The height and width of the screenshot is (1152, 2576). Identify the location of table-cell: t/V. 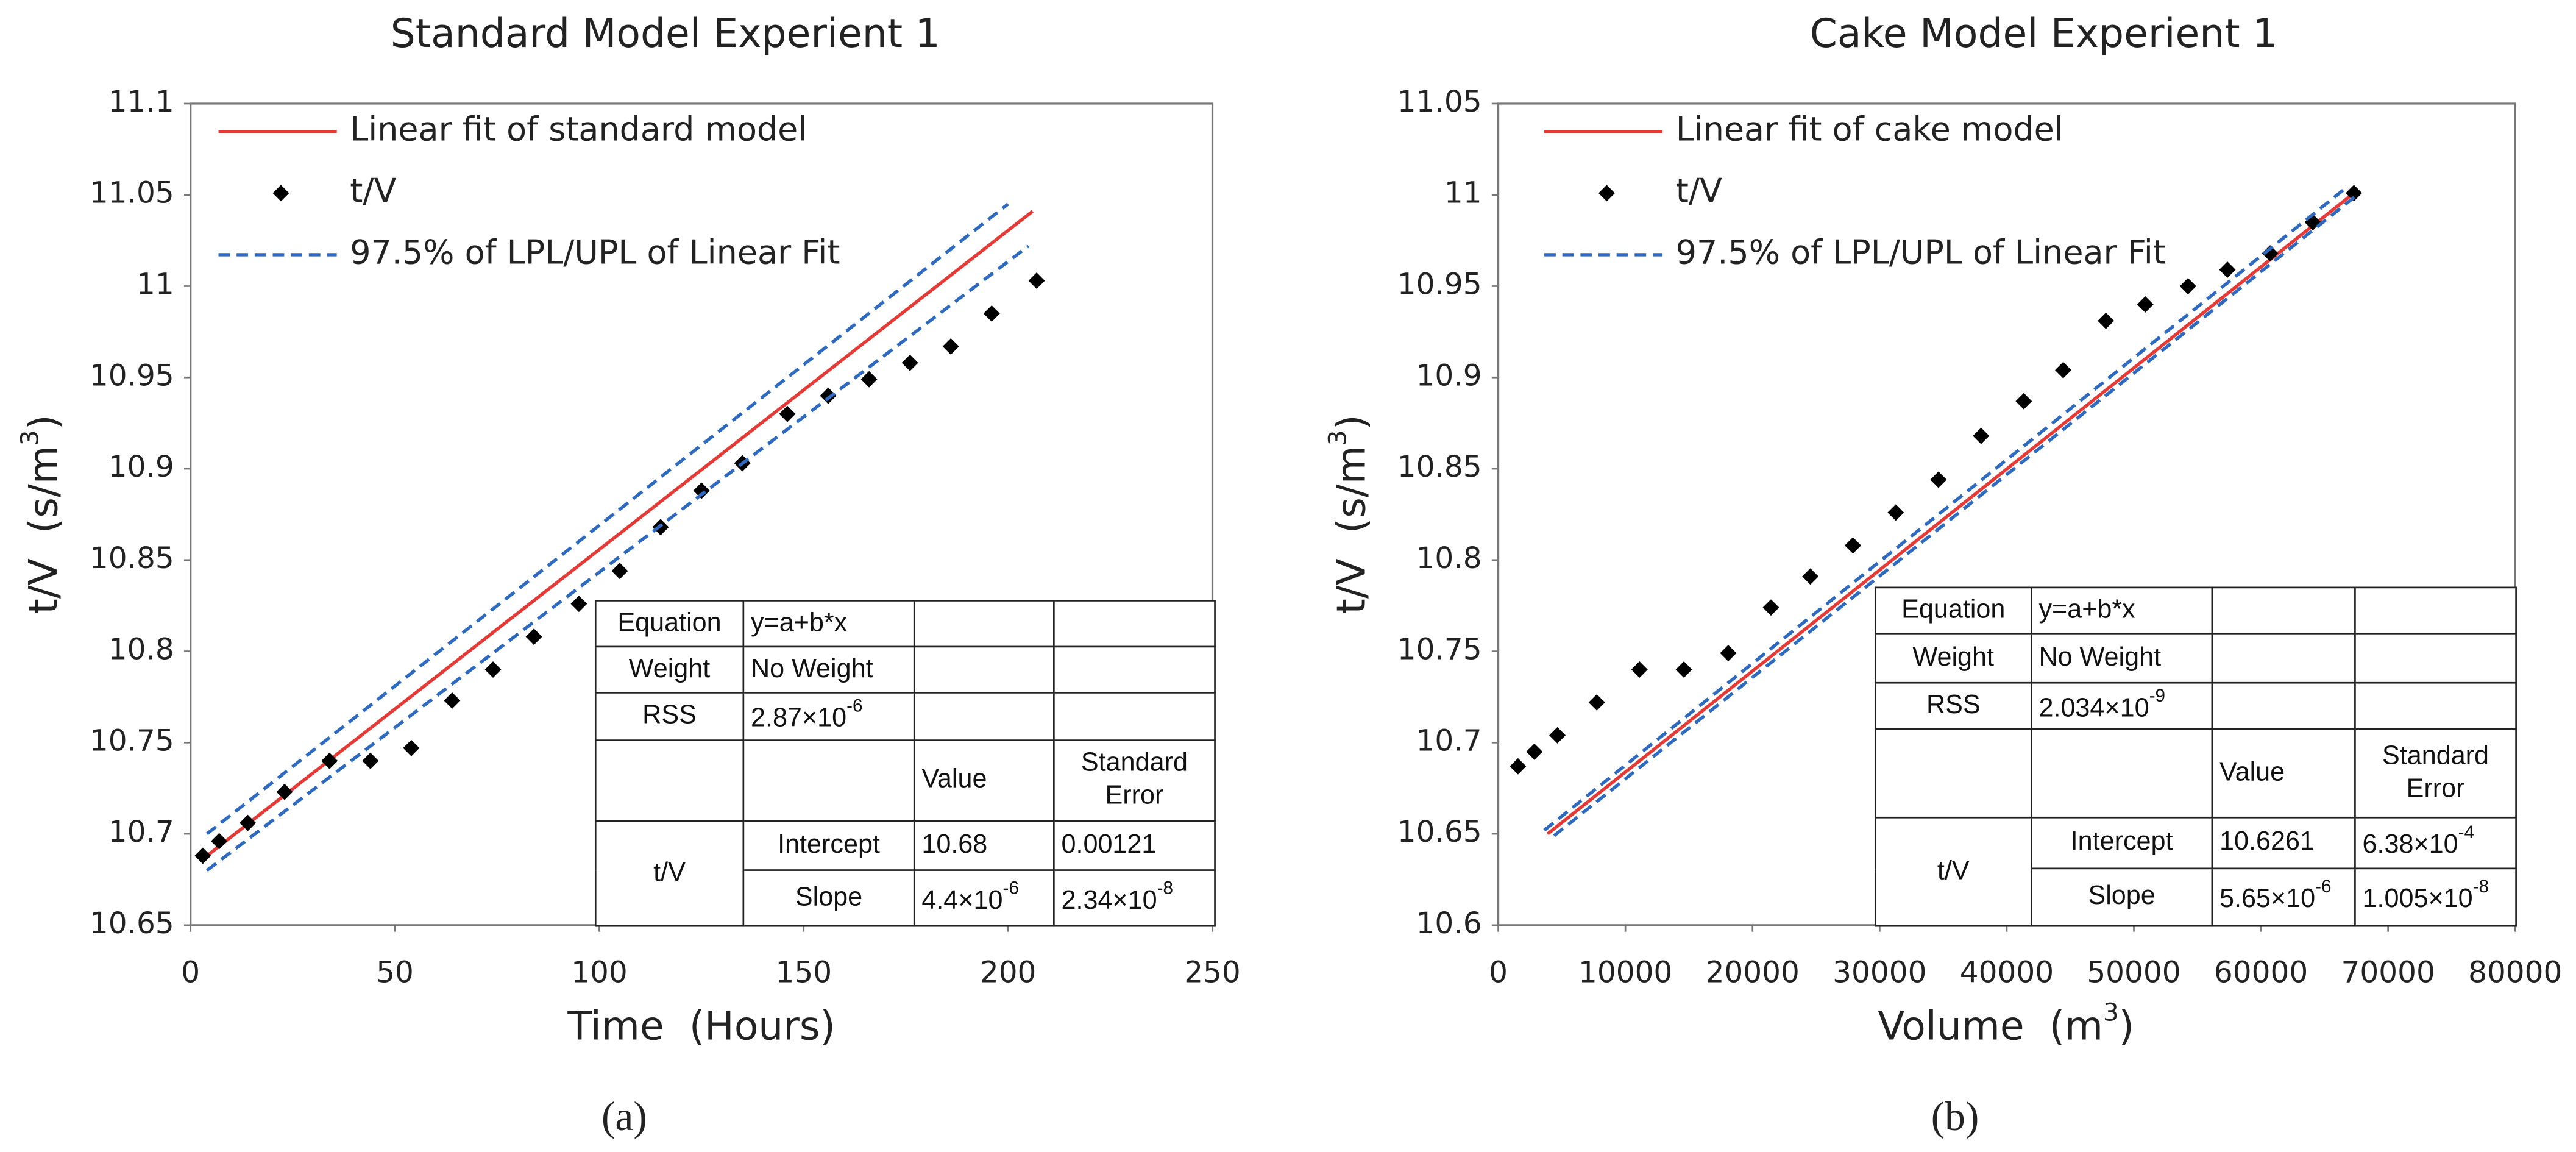
(1953, 872).